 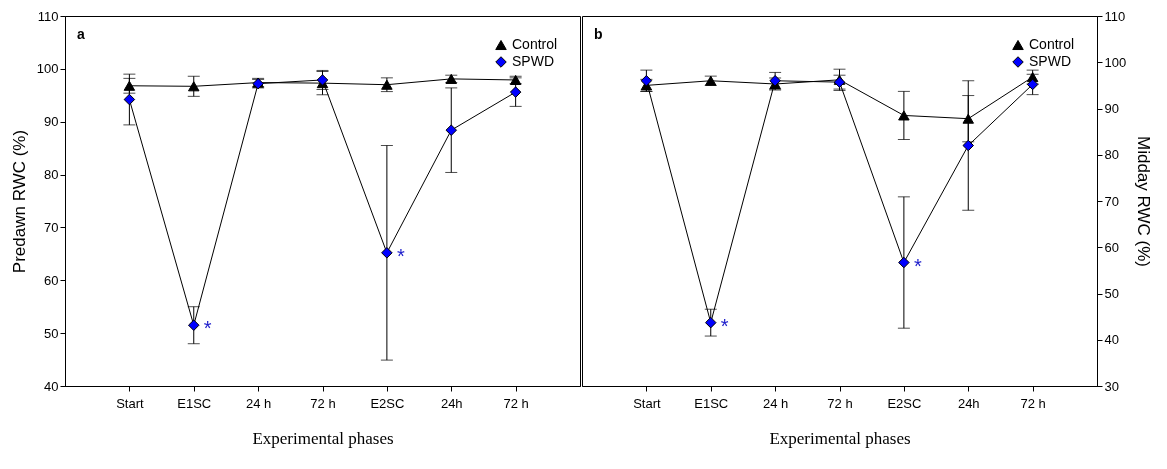 I want to click on y-axis-title: Predawn RWC (%), so click(x=19, y=201).